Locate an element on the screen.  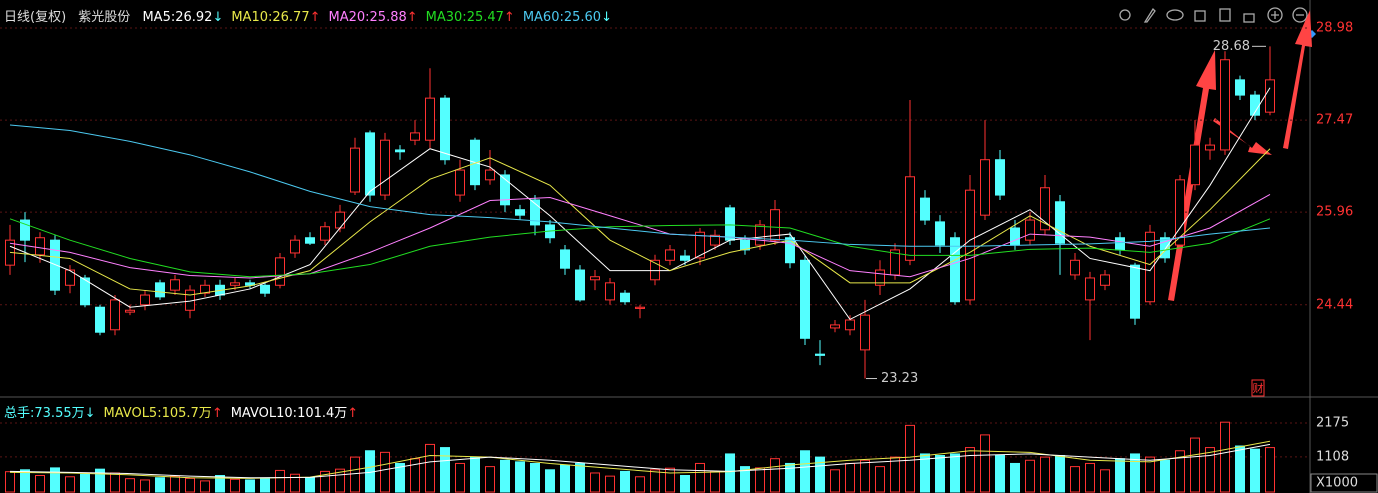
zoom-in-plus is located at coordinates (1275, 15).